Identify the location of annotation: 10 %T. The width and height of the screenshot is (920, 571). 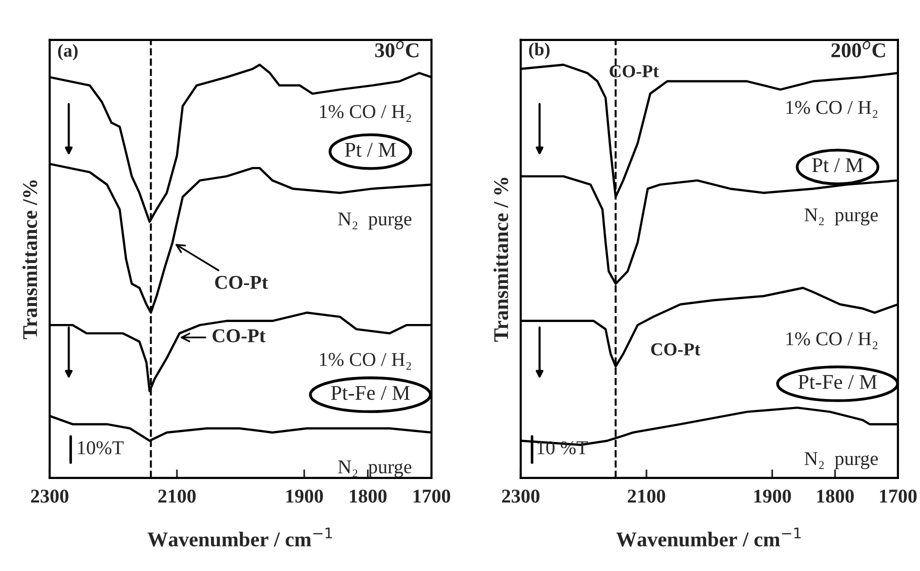
(563, 447).